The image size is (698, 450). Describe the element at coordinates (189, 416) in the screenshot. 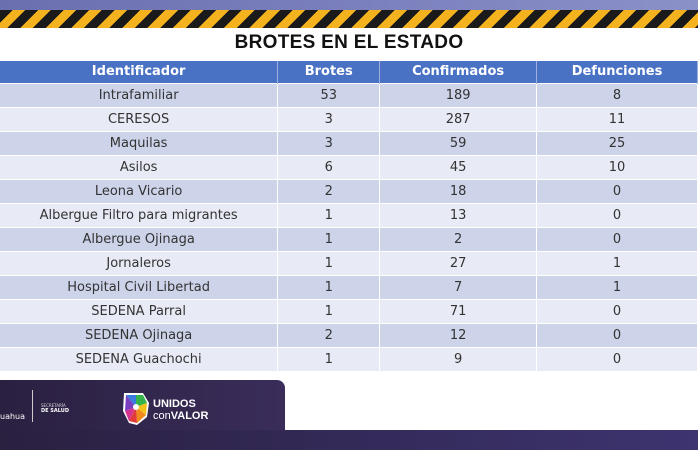

I see `valor-text: VALOR` at that location.